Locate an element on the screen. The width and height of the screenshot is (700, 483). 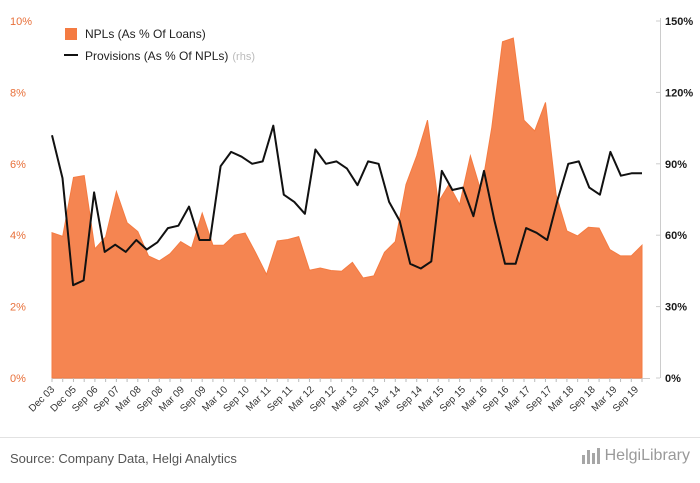
right-axis-tick-label: 90% is located at coordinates (676, 165).